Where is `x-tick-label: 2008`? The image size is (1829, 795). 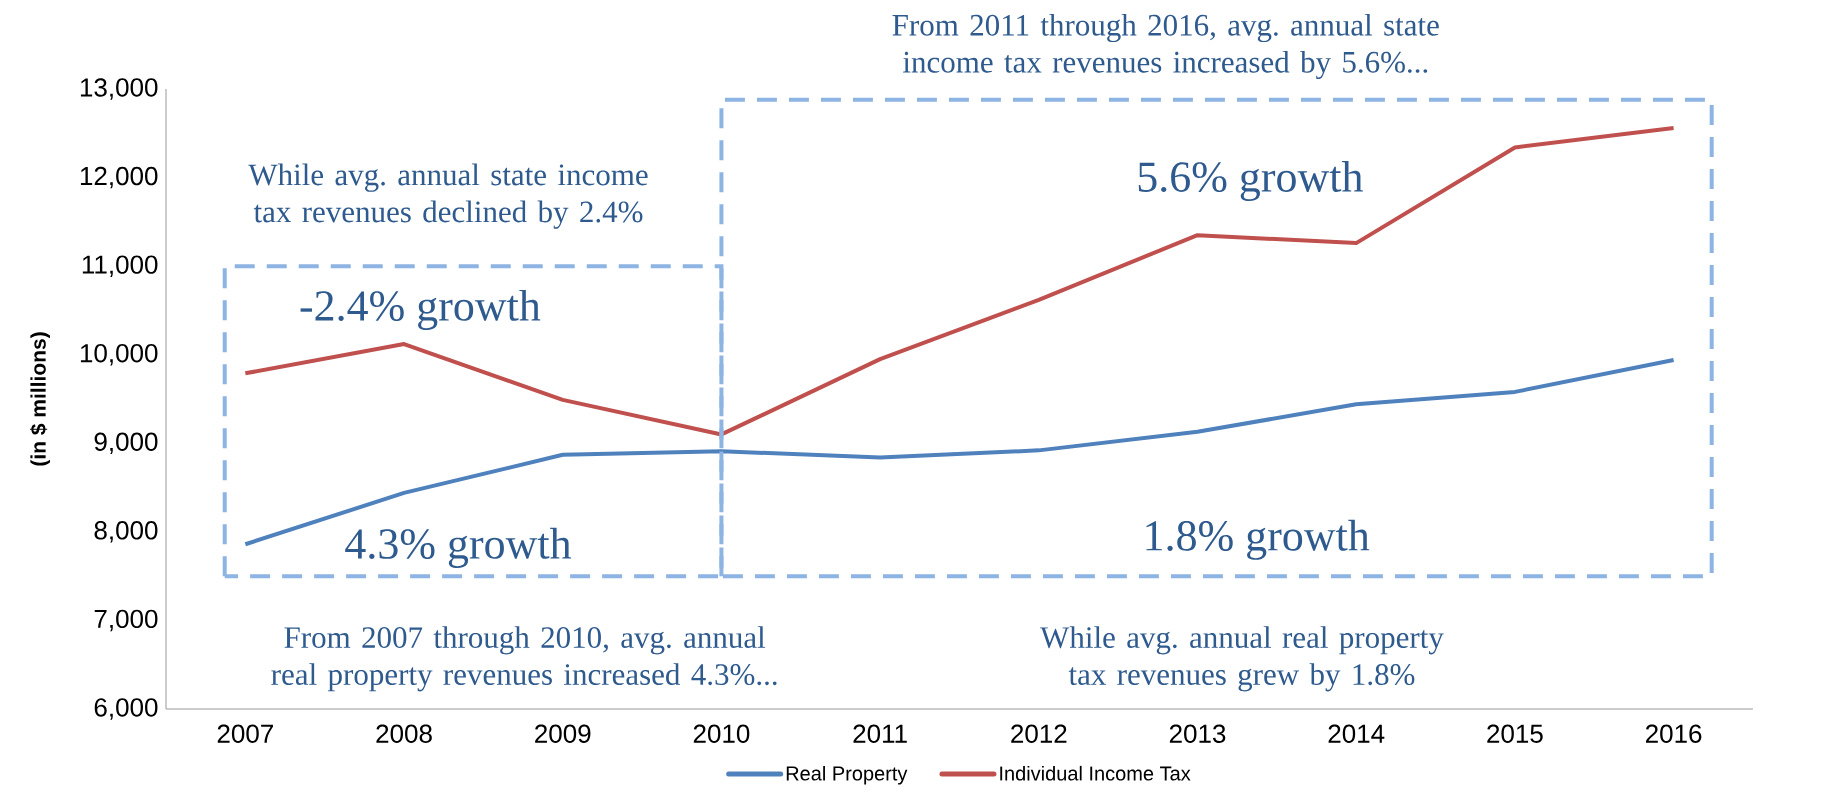
x-tick-label: 2008 is located at coordinates (404, 733).